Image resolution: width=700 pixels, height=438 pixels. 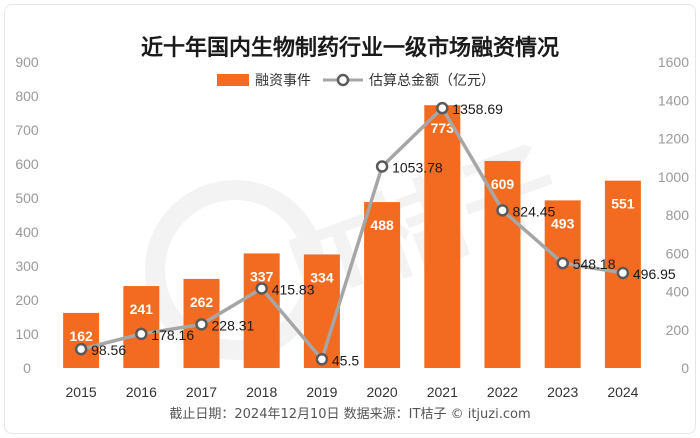 I want to click on bar-value-label: 241, so click(x=142, y=309).